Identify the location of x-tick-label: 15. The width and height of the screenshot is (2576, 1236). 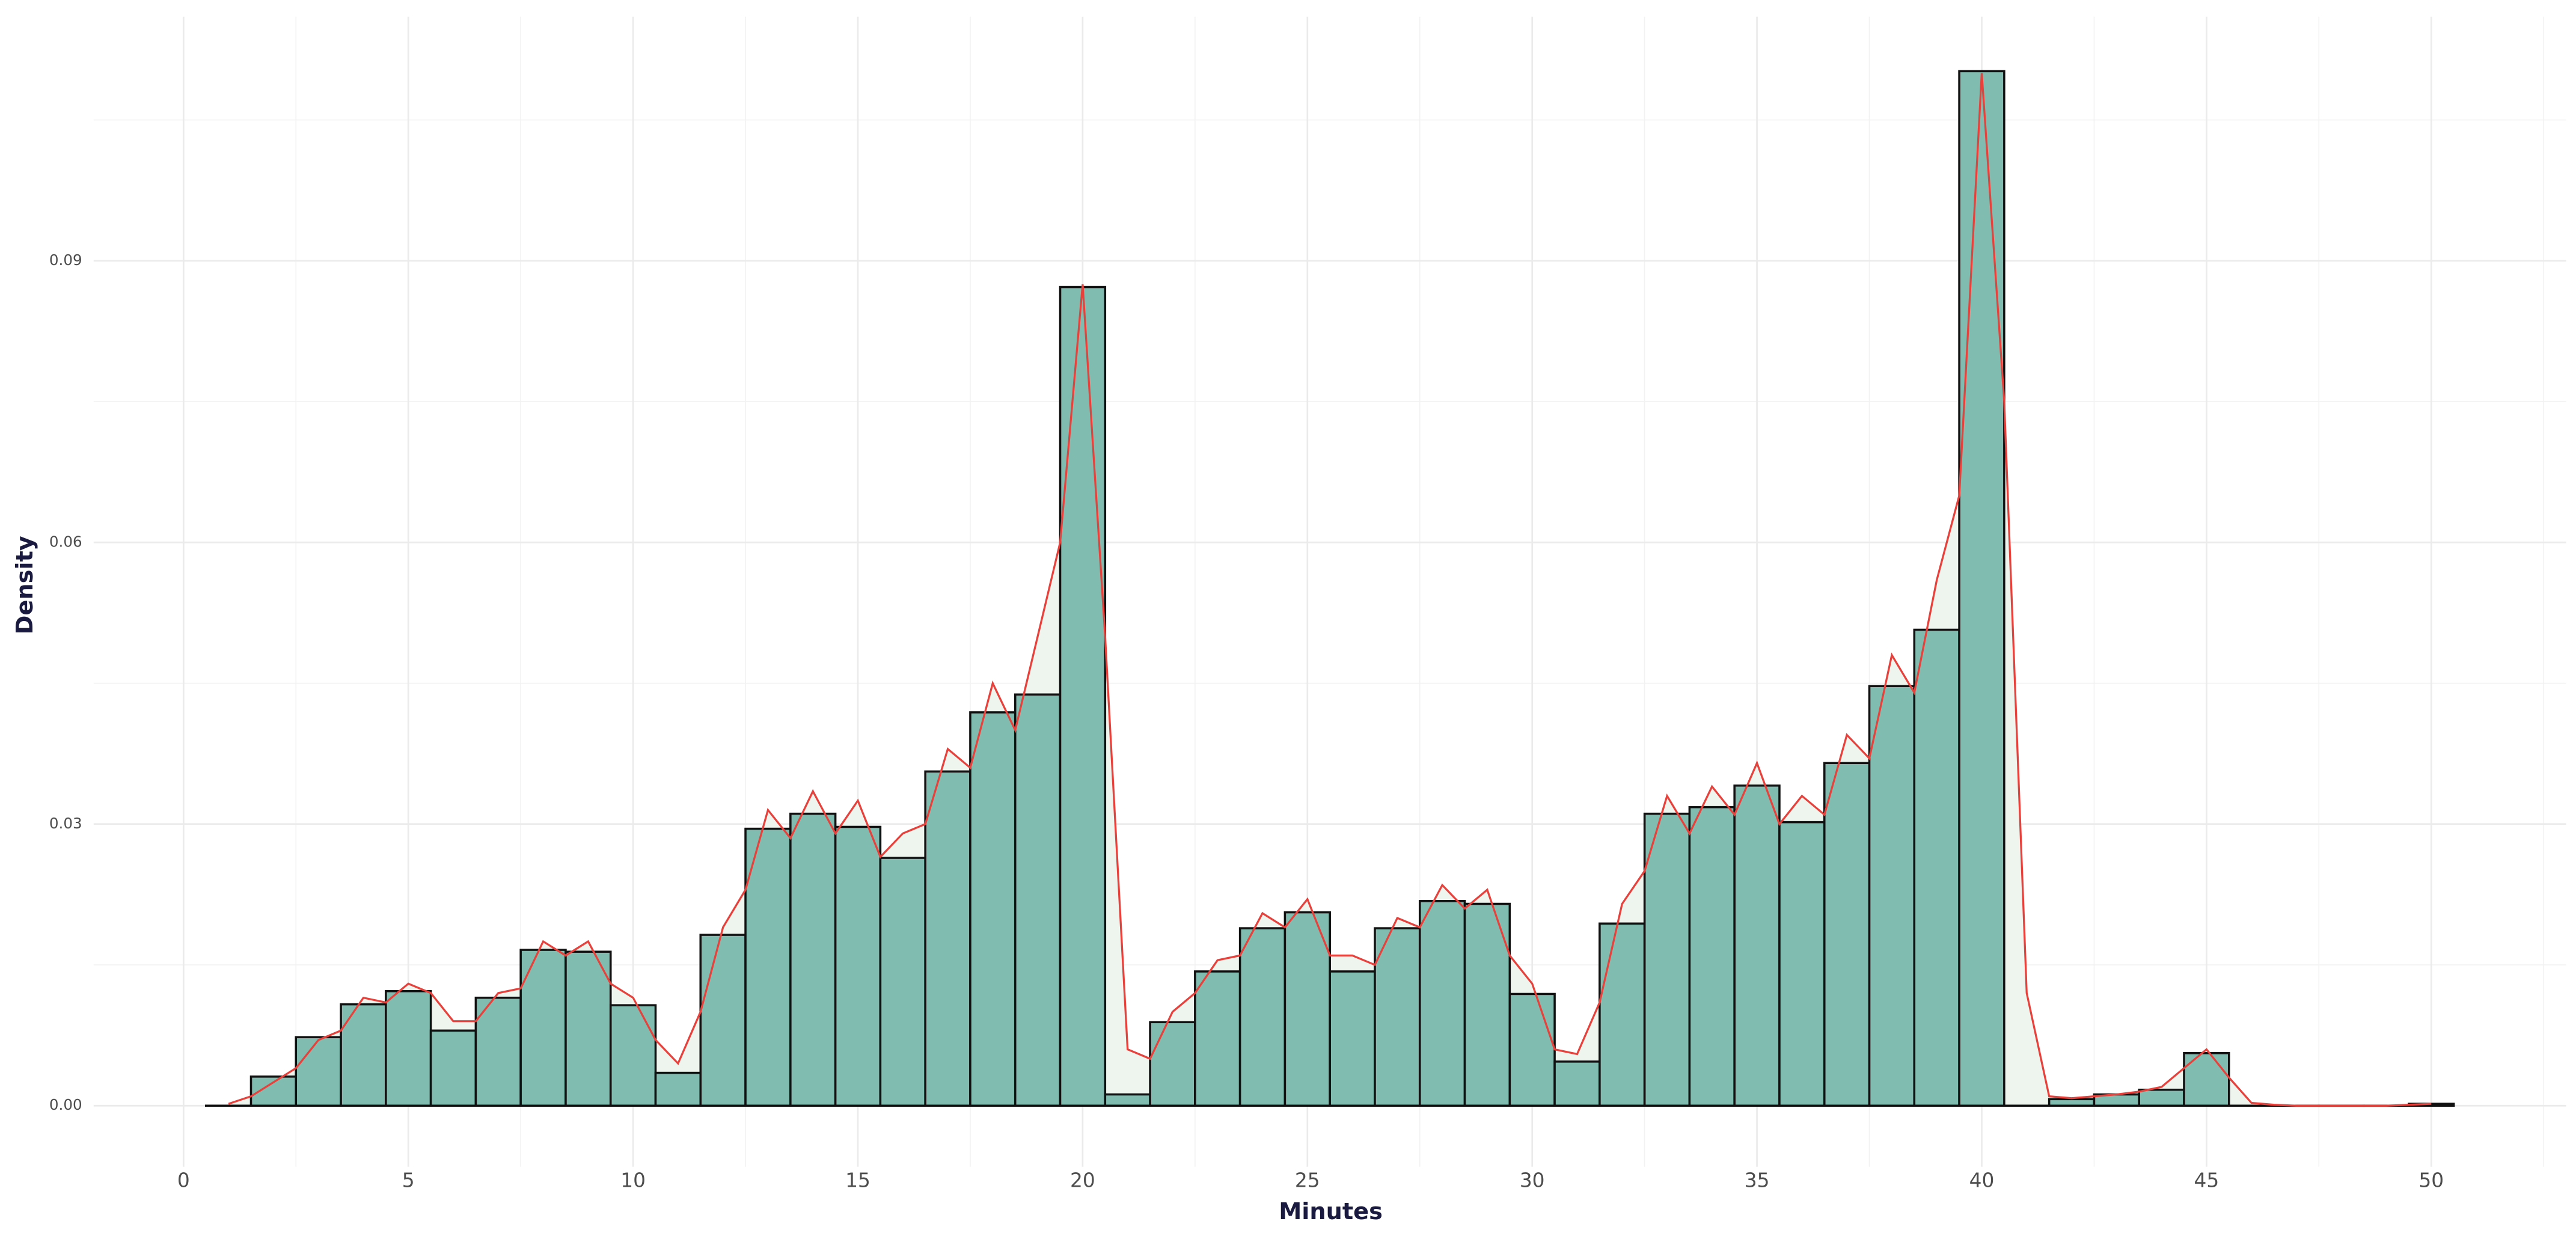
(857, 1180).